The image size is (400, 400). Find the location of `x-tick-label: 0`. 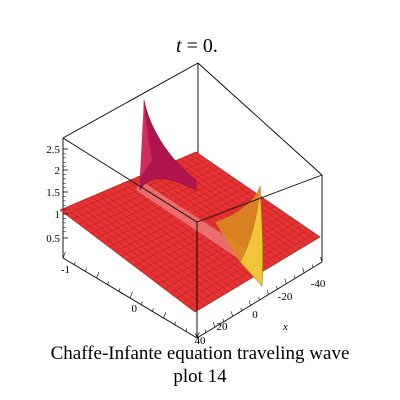

x-tick-label: 0 is located at coordinates (255, 315).